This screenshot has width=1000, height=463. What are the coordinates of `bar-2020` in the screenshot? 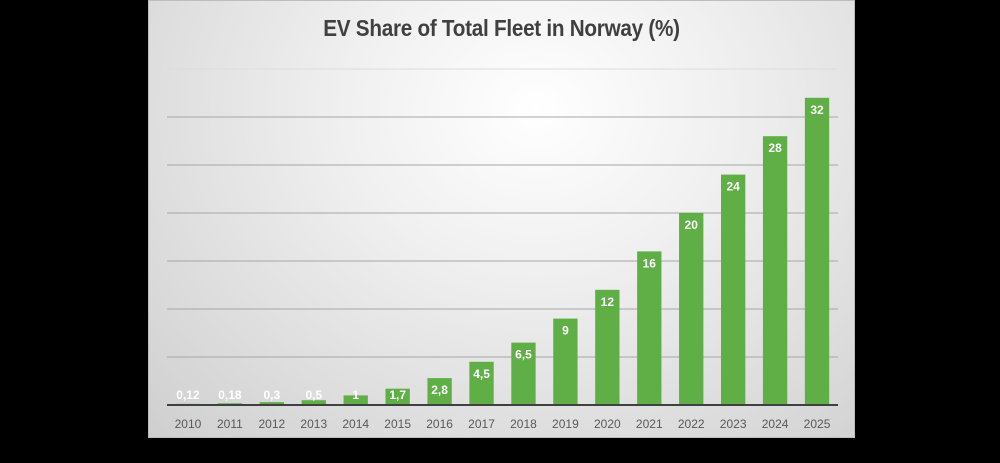 It's located at (607, 347).